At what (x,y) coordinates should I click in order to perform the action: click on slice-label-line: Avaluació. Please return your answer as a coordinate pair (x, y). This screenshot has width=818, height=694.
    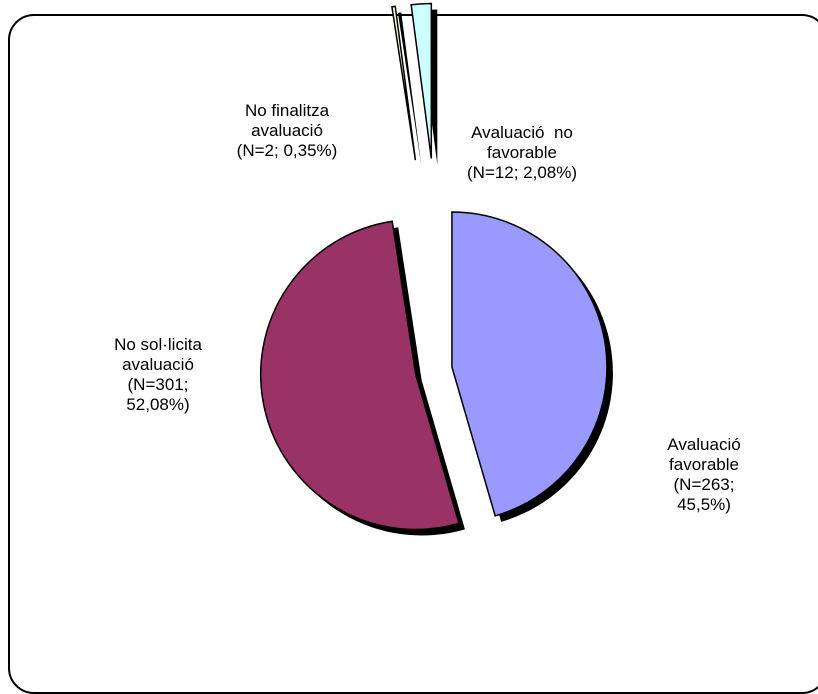
    Looking at the image, I should click on (704, 444).